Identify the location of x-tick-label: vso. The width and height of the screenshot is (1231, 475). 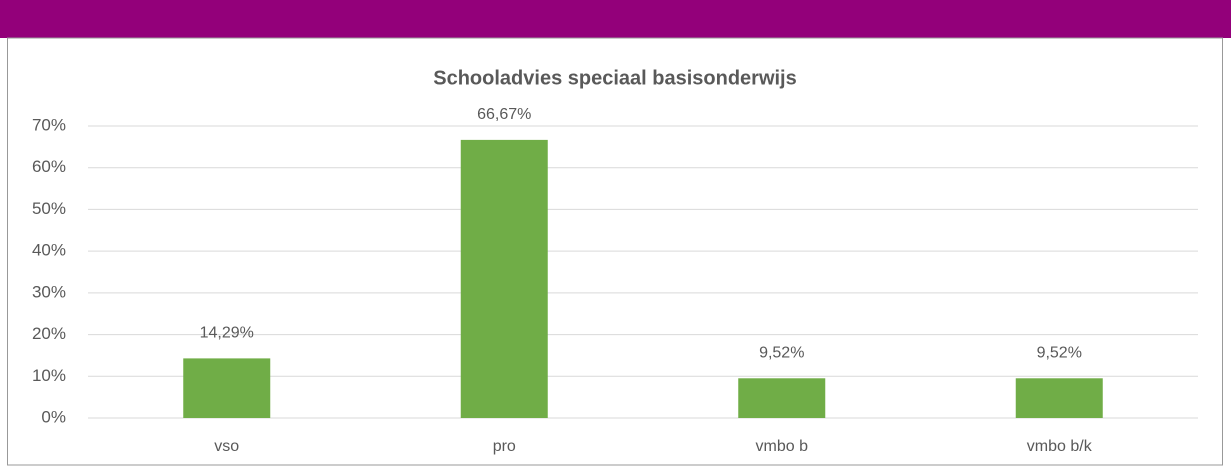
(226, 446).